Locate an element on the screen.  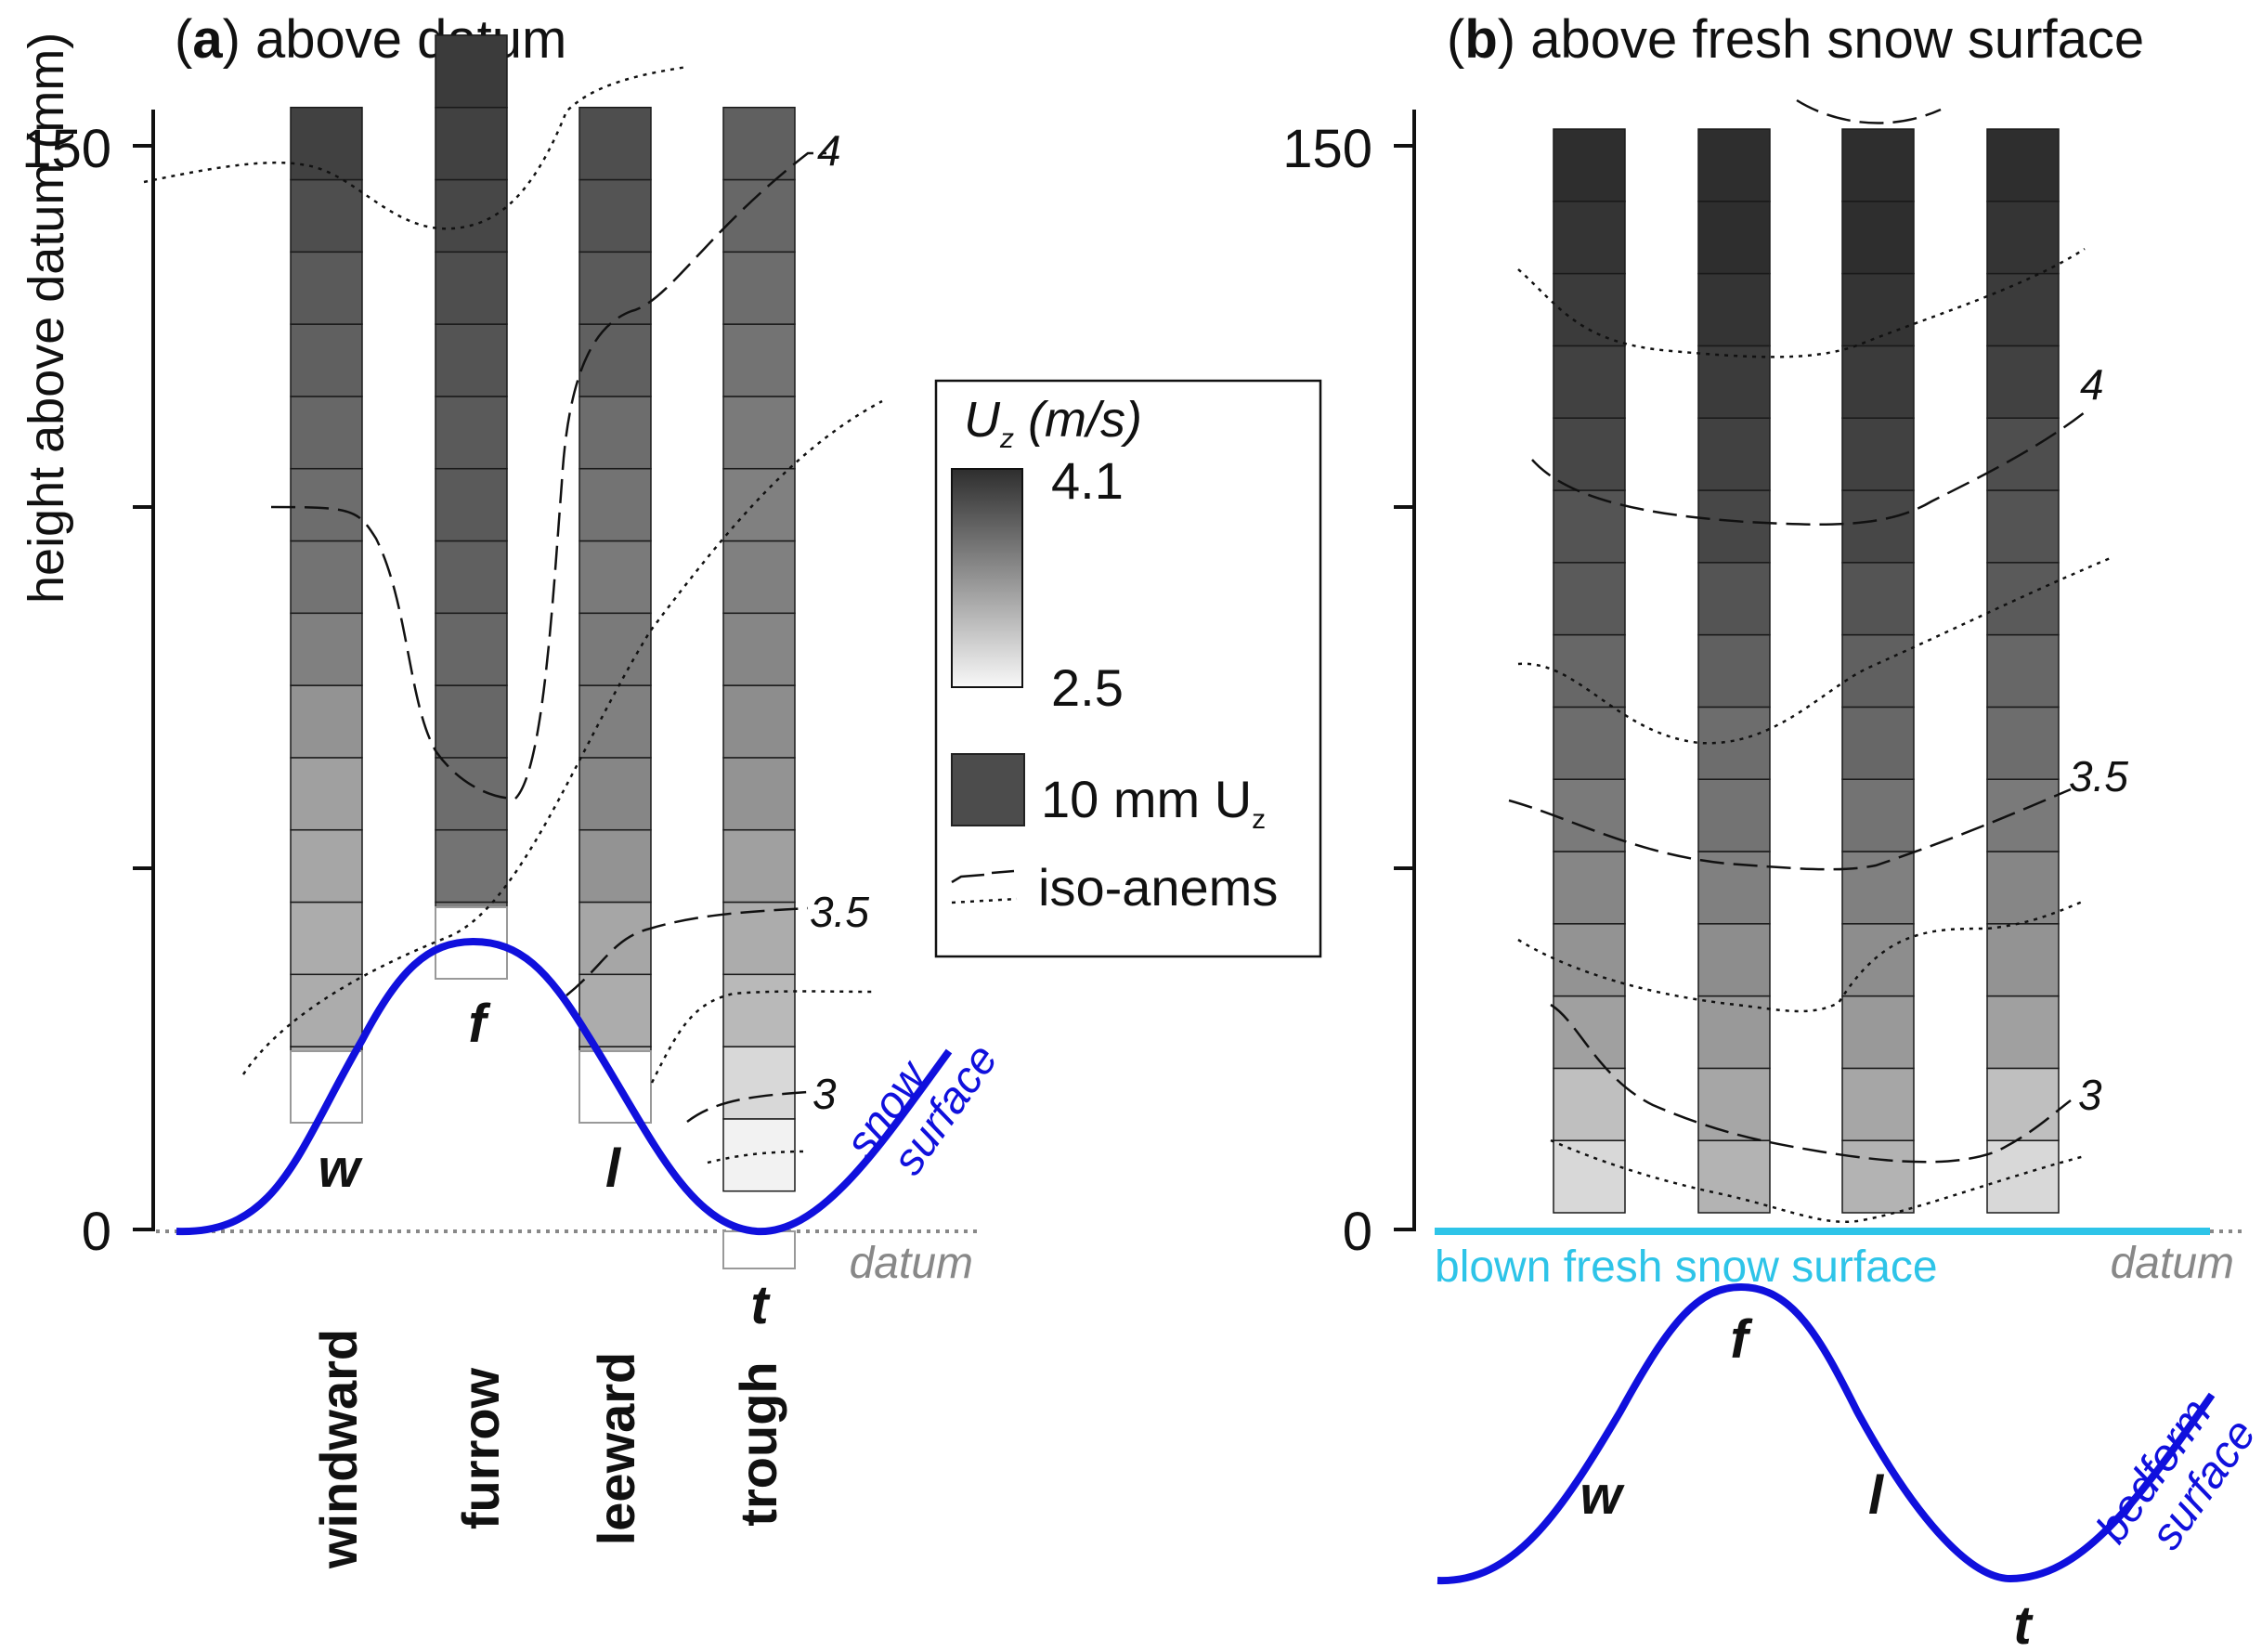
code-t-a: t is located at coordinates (760, 1305).